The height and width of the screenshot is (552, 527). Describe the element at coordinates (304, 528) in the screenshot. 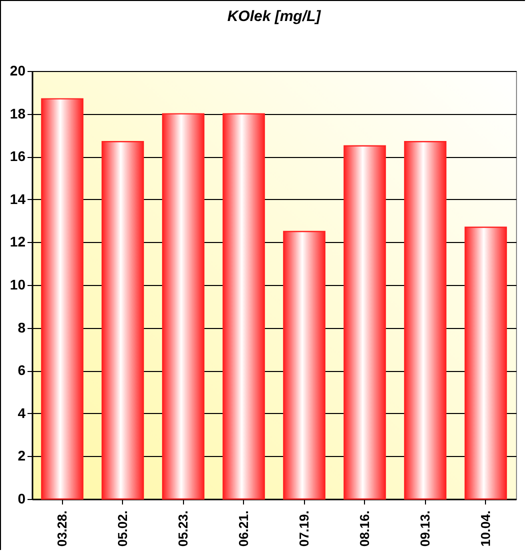

I see `x-tick-label: 07.19.` at that location.